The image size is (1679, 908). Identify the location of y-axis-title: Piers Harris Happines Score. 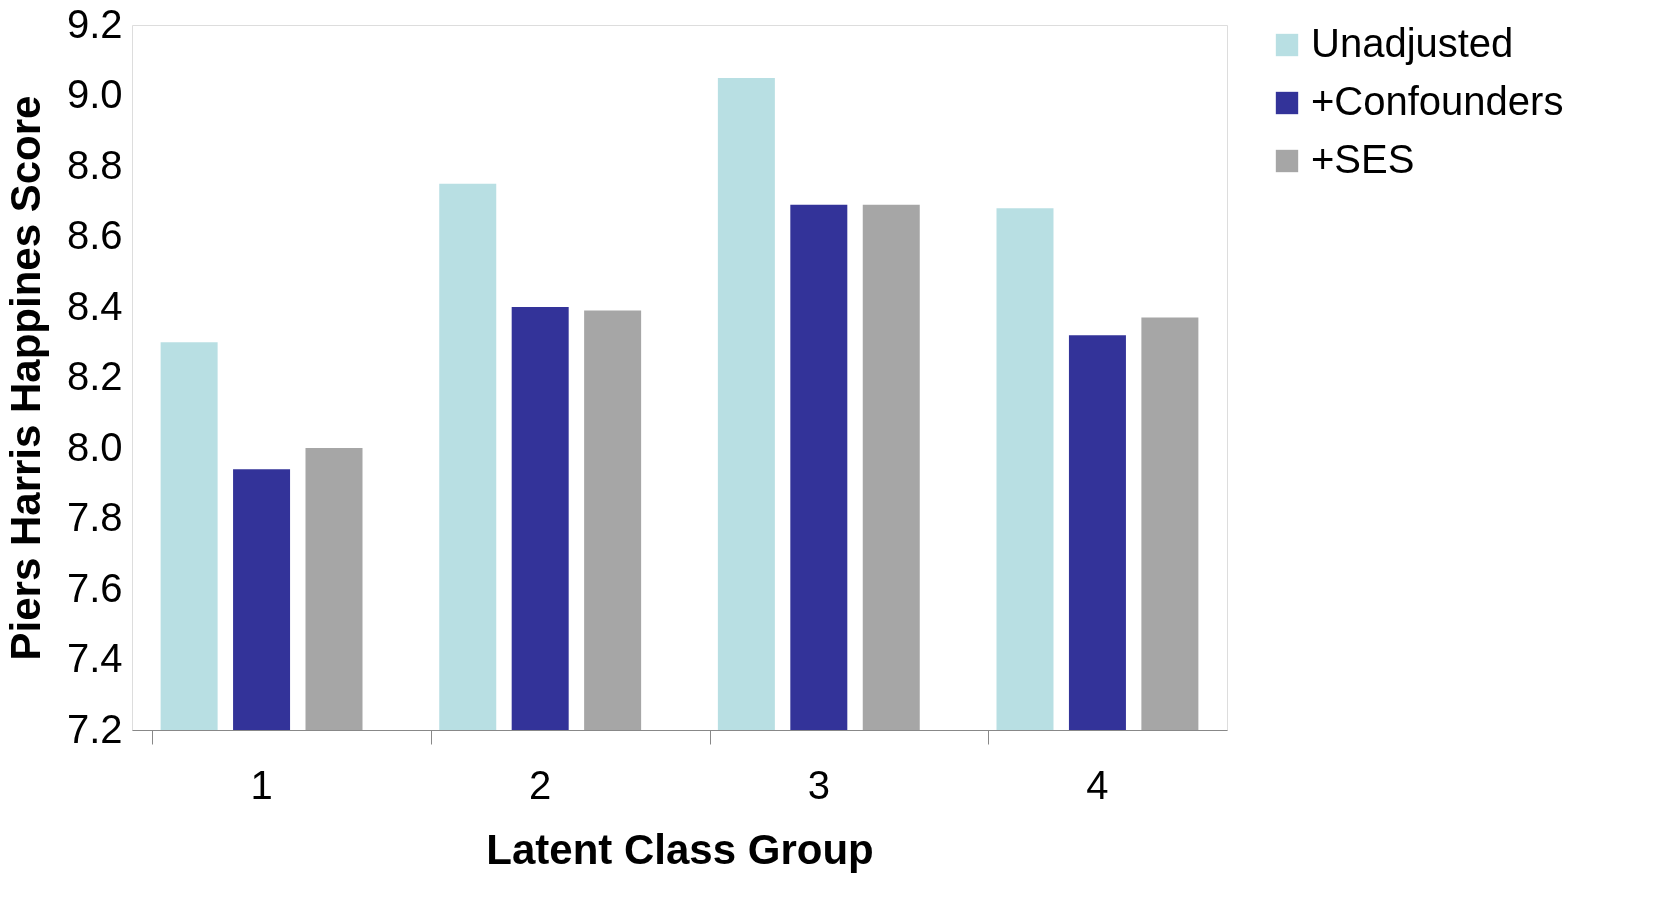
(25, 378).